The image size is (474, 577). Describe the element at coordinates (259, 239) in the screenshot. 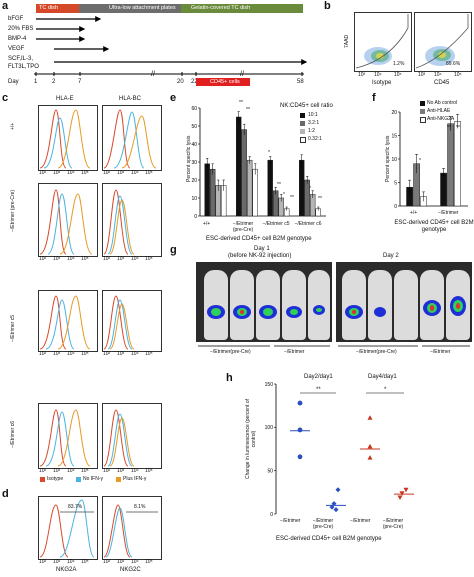

I see `e-xlabel: ESC-derived CD45+ cell B2M genotype` at that location.